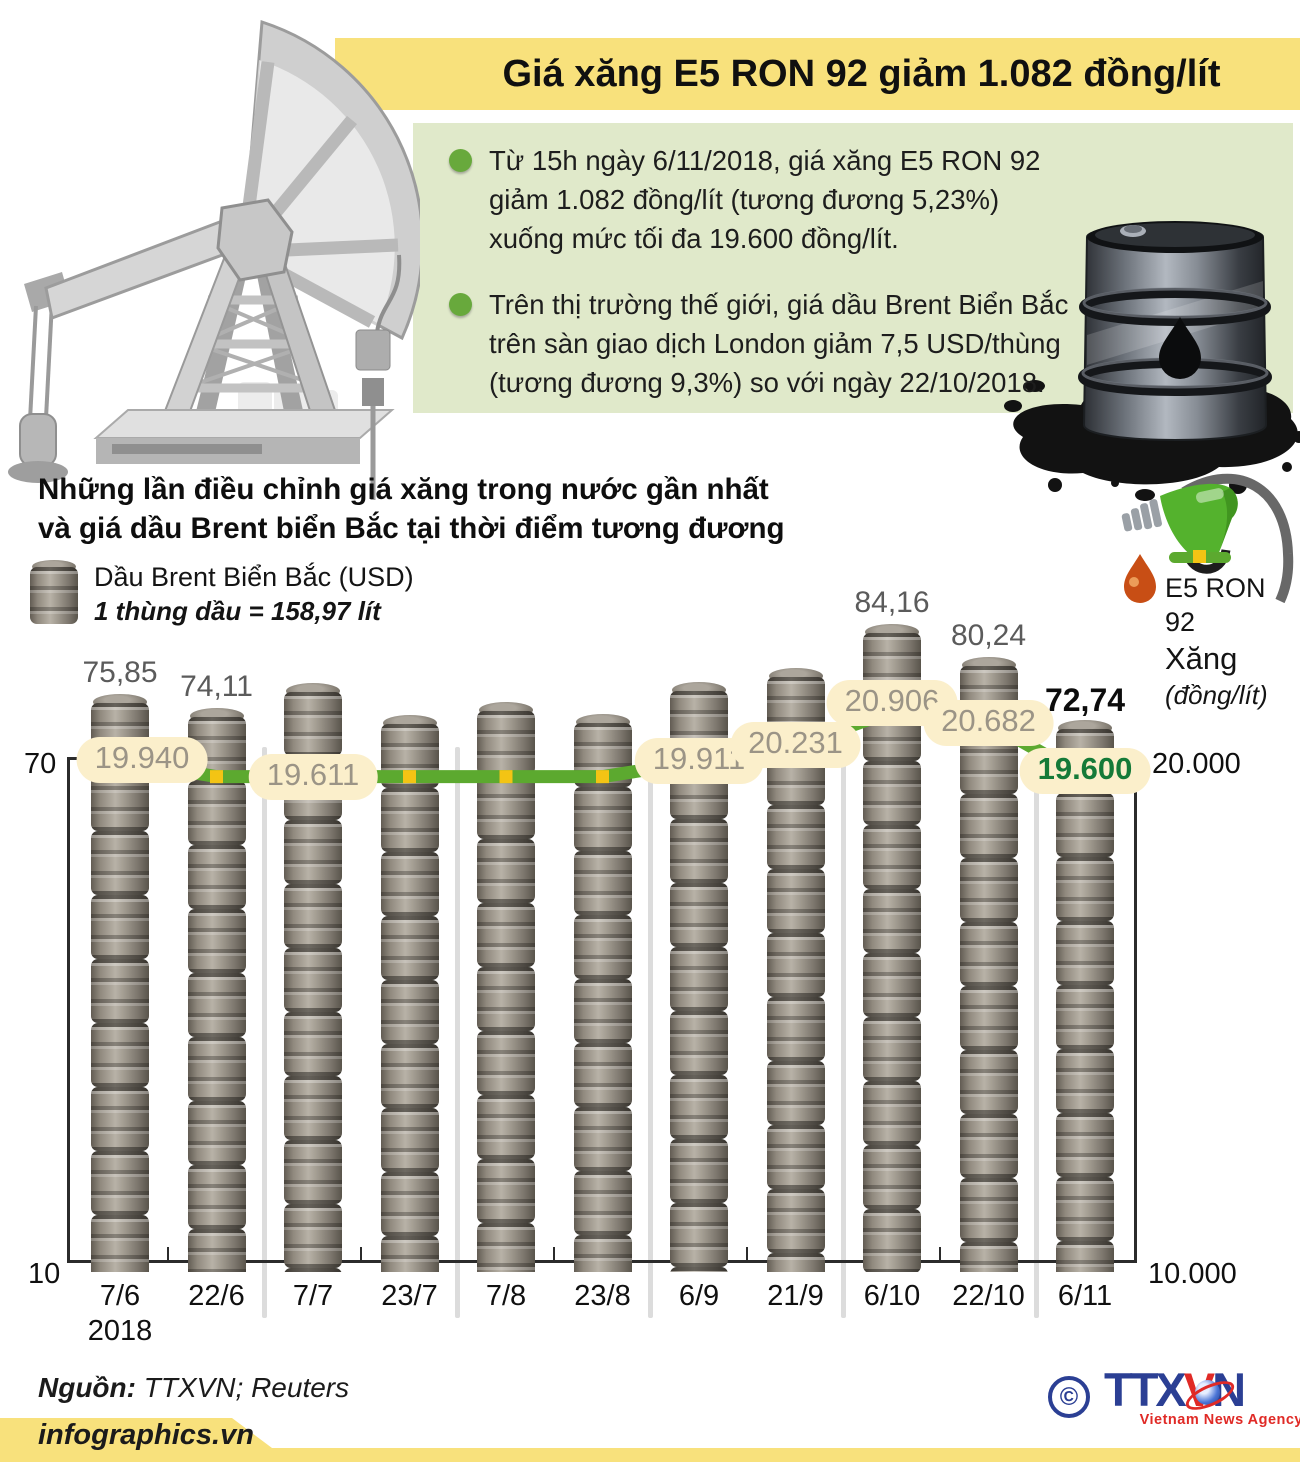  What do you see at coordinates (1175, 1389) in the screenshot?
I see `logo-letters: TTXVN` at bounding box center [1175, 1389].